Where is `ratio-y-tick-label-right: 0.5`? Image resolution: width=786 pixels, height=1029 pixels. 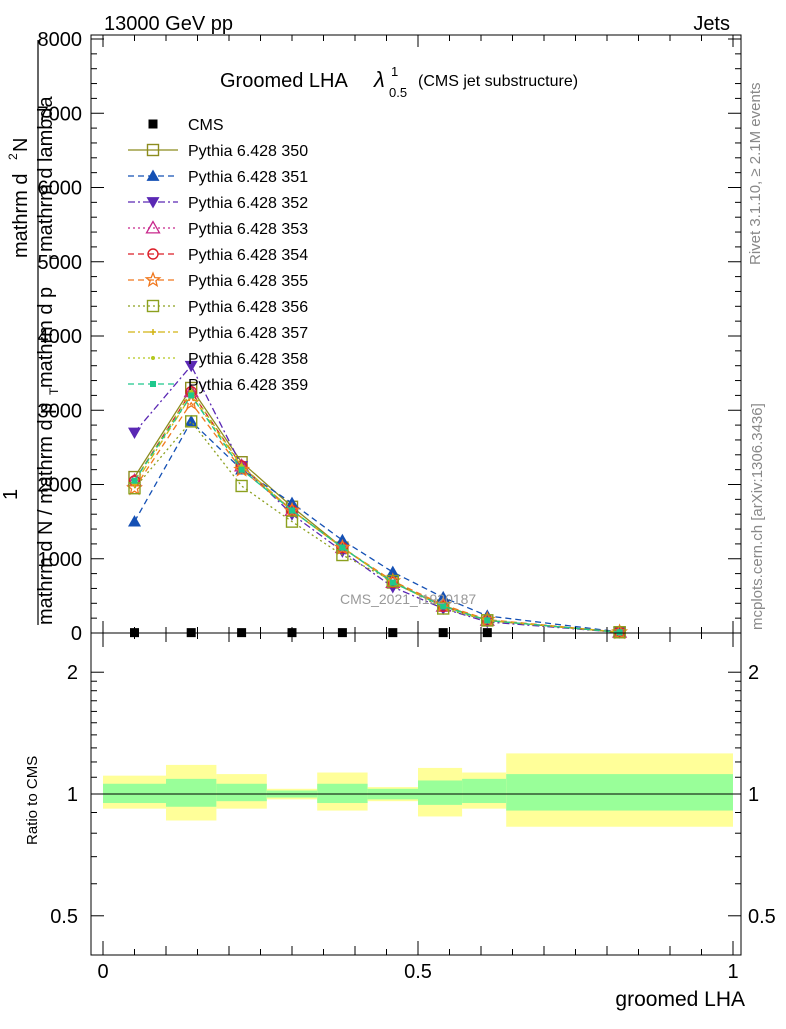 ratio-y-tick-label-right: 0.5 is located at coordinates (762, 917).